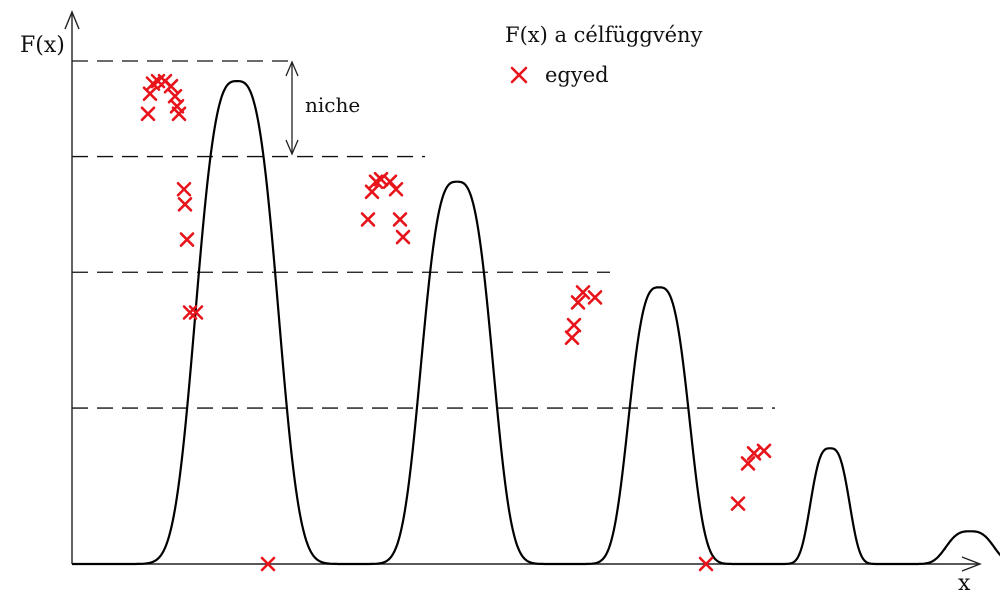 The image size is (1000, 594). Describe the element at coordinates (42, 45) in the screenshot. I see `y-axis-label: F(x)` at that location.